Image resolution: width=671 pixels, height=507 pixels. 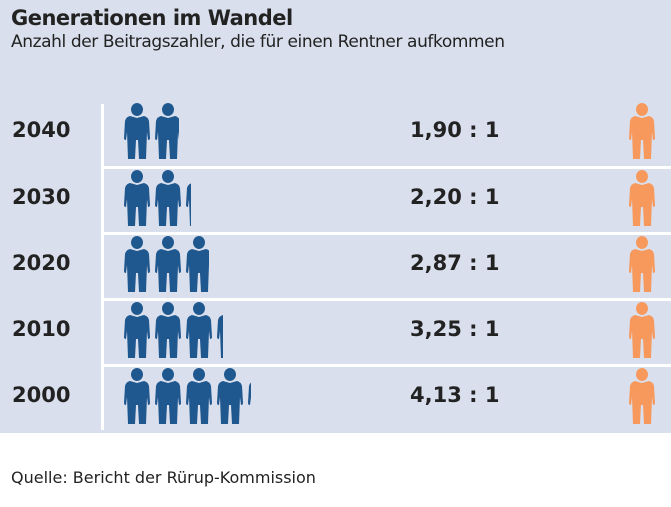 What do you see at coordinates (152, 18) in the screenshot?
I see `chart-title: Generationen im Wandel` at bounding box center [152, 18].